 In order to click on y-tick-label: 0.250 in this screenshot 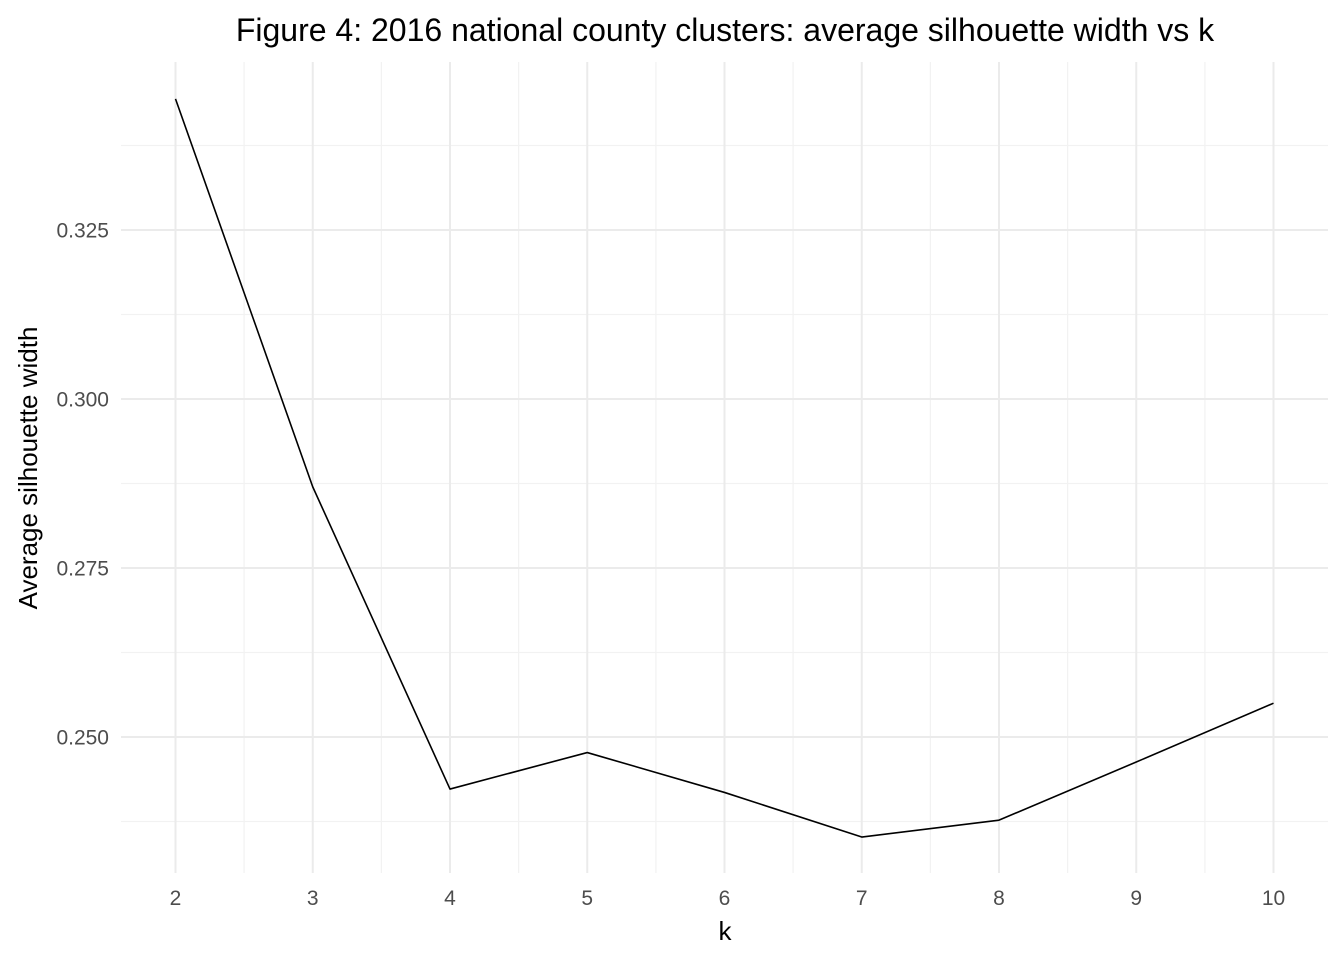, I will do `click(82, 738)`.